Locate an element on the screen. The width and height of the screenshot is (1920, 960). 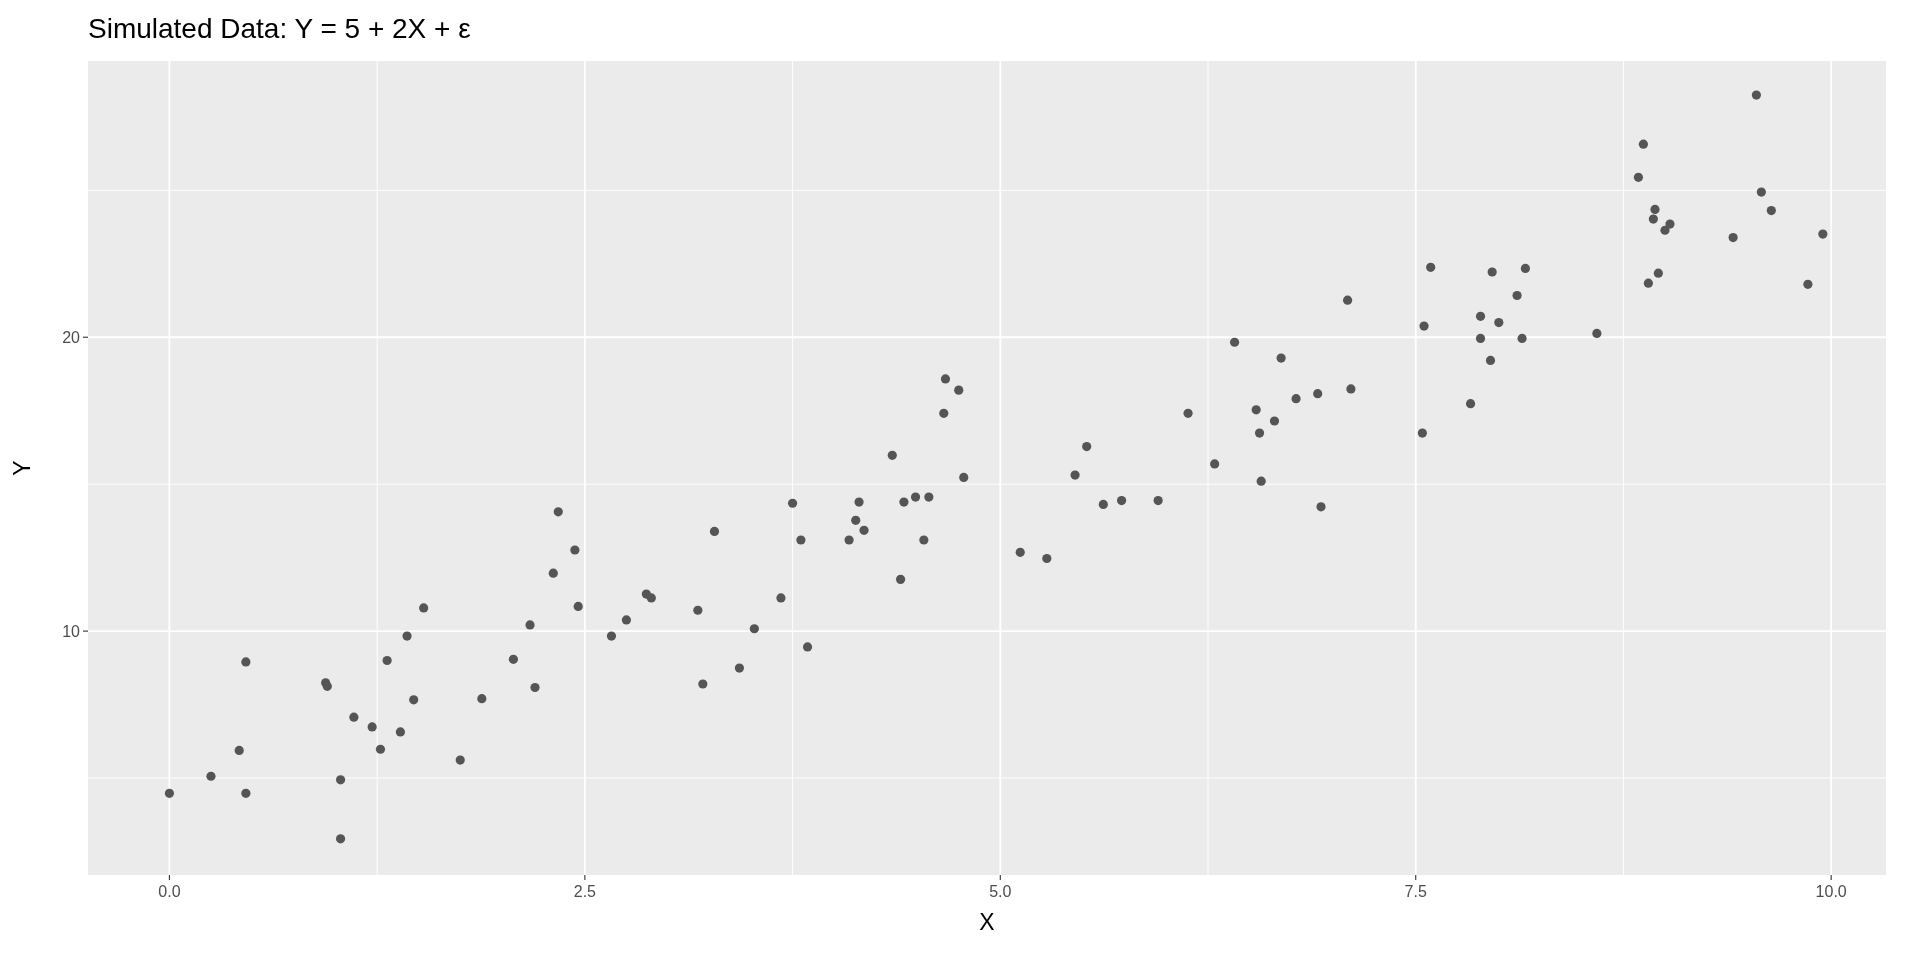
y-axis-title: Y is located at coordinates (22, 468).